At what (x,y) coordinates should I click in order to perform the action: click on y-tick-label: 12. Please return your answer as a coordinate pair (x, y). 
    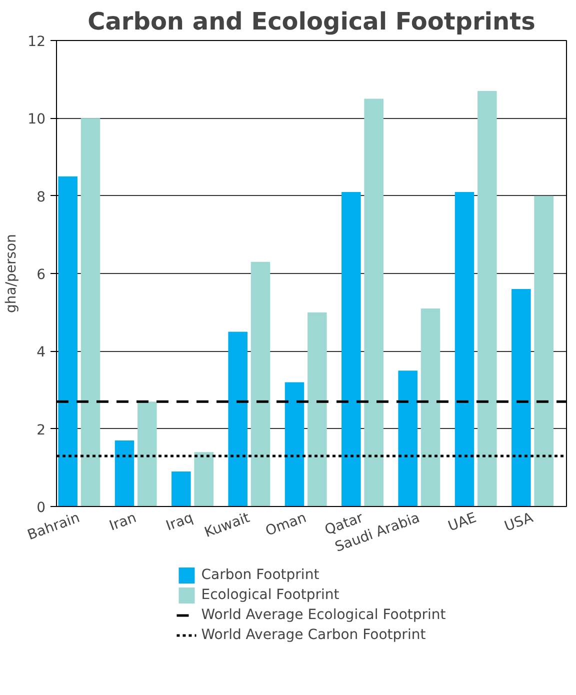
    Looking at the image, I should click on (37, 42).